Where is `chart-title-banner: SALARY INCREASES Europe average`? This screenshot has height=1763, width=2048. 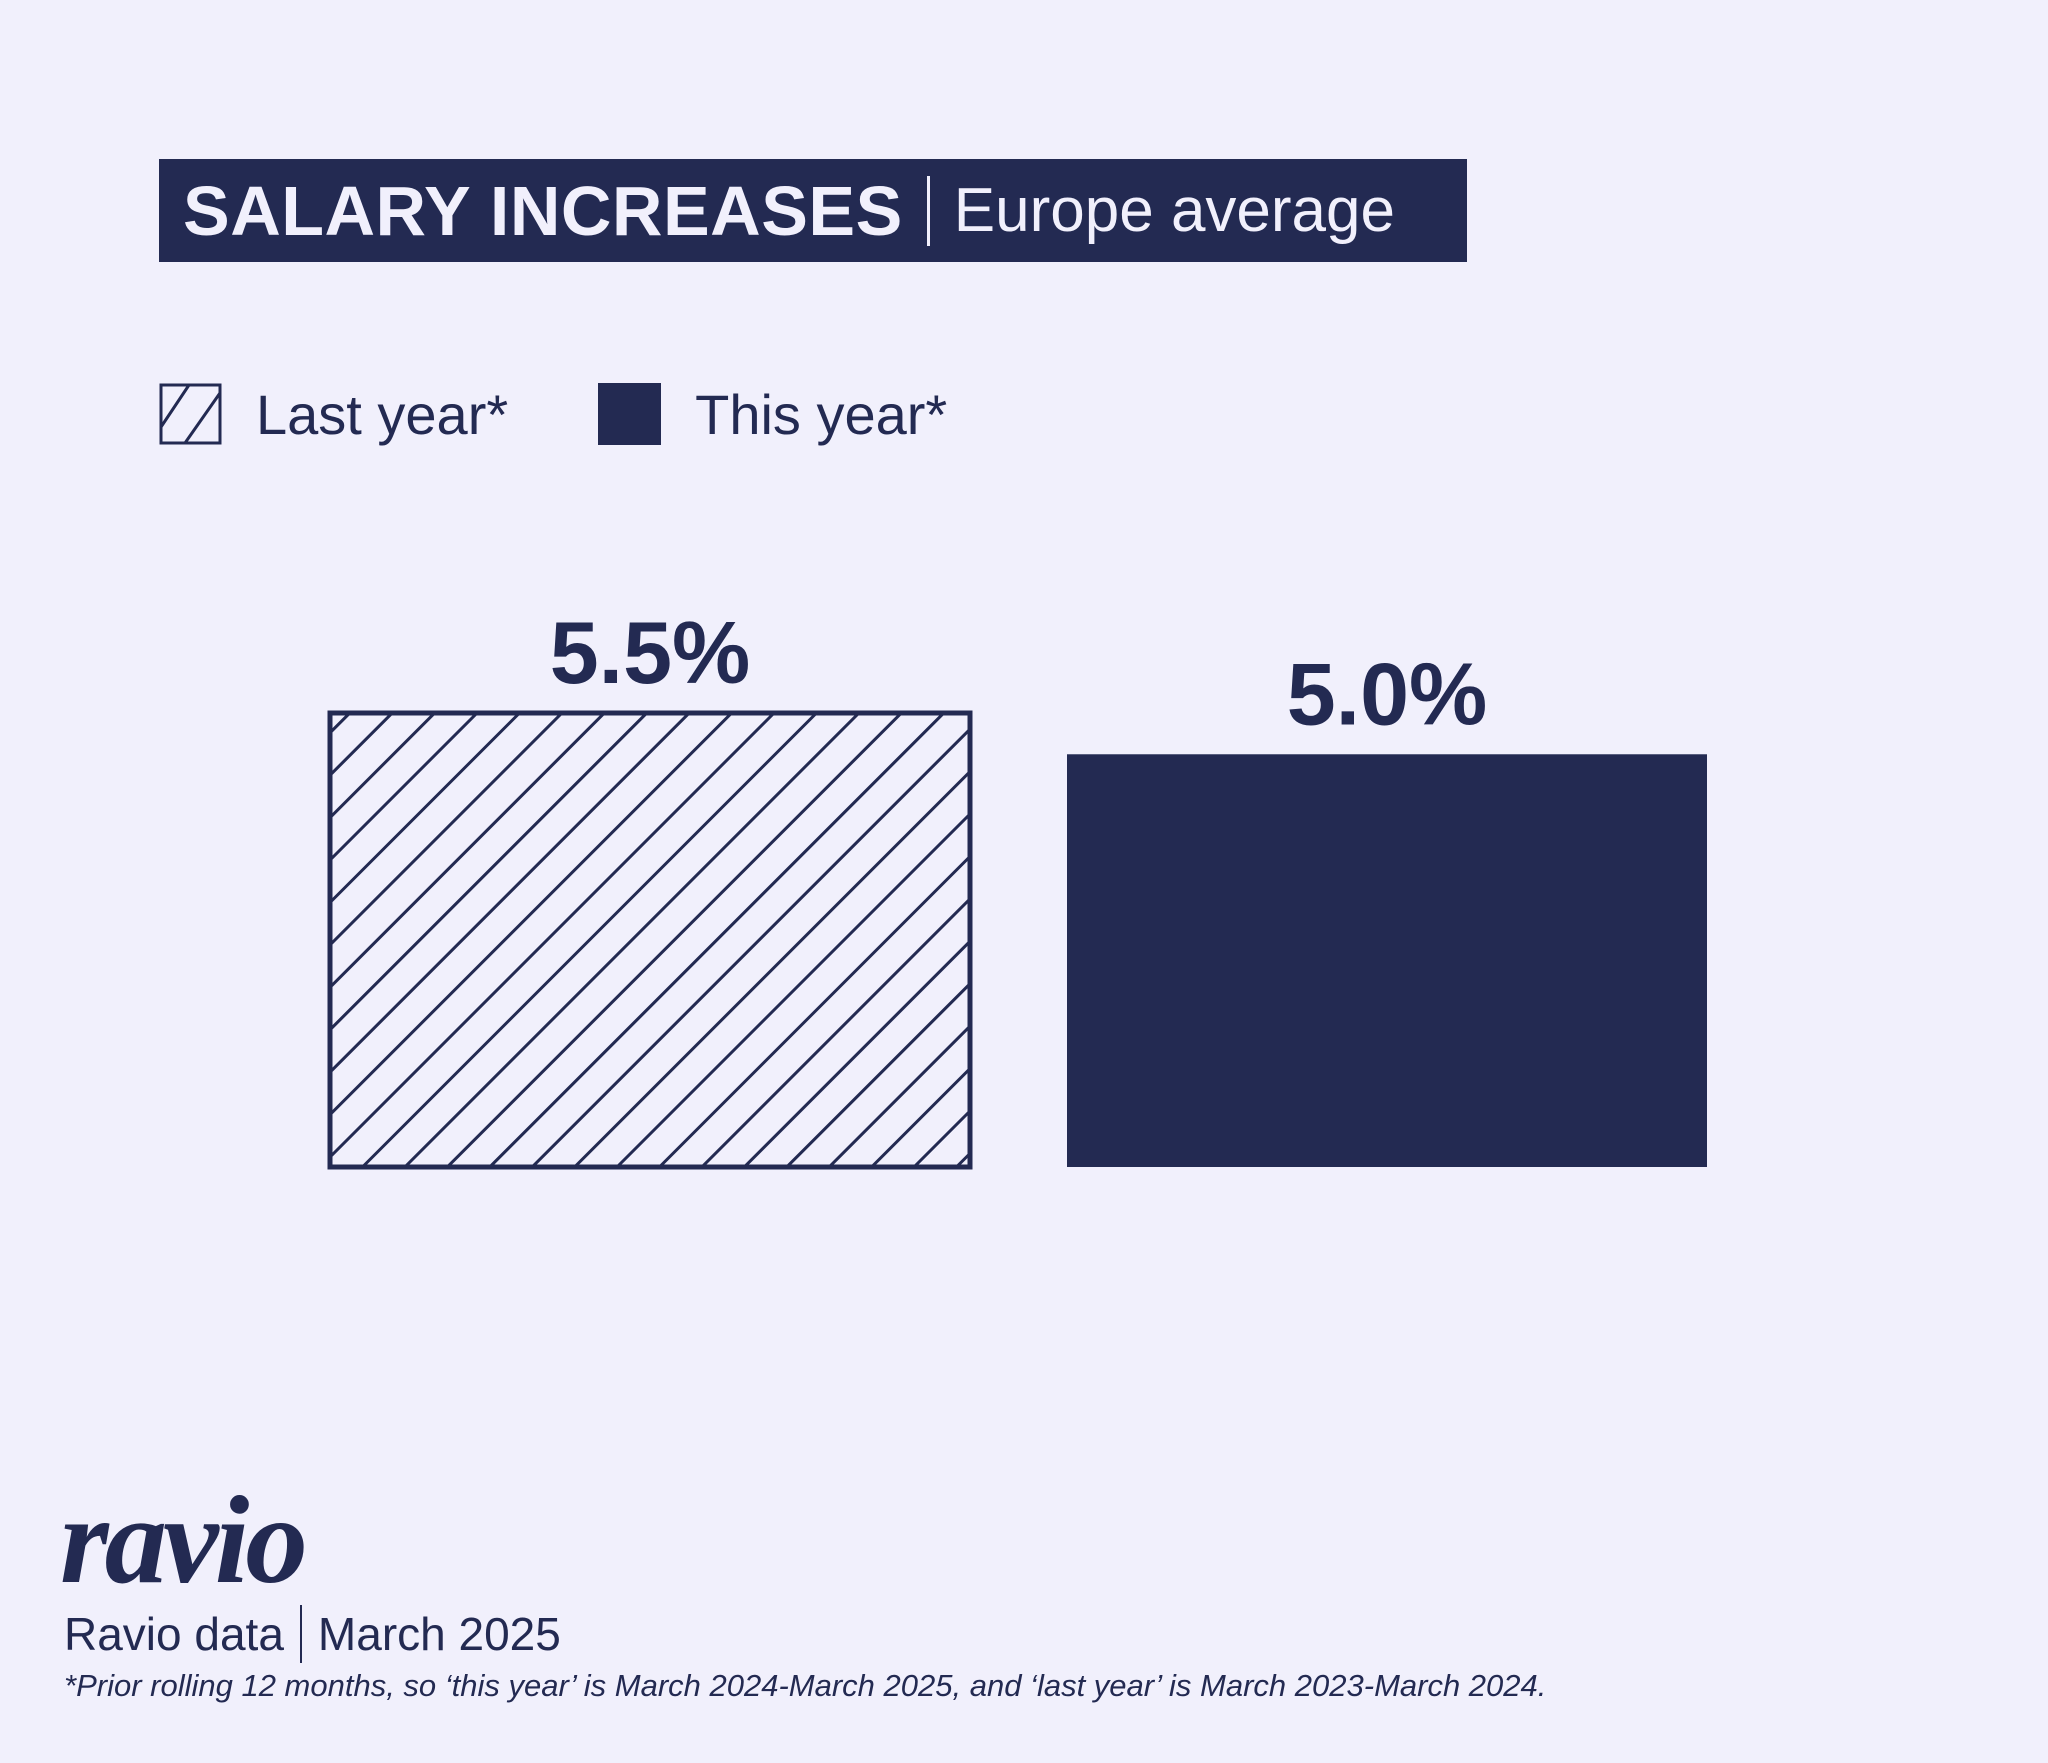 chart-title-banner: SALARY INCREASES Europe average is located at coordinates (813, 210).